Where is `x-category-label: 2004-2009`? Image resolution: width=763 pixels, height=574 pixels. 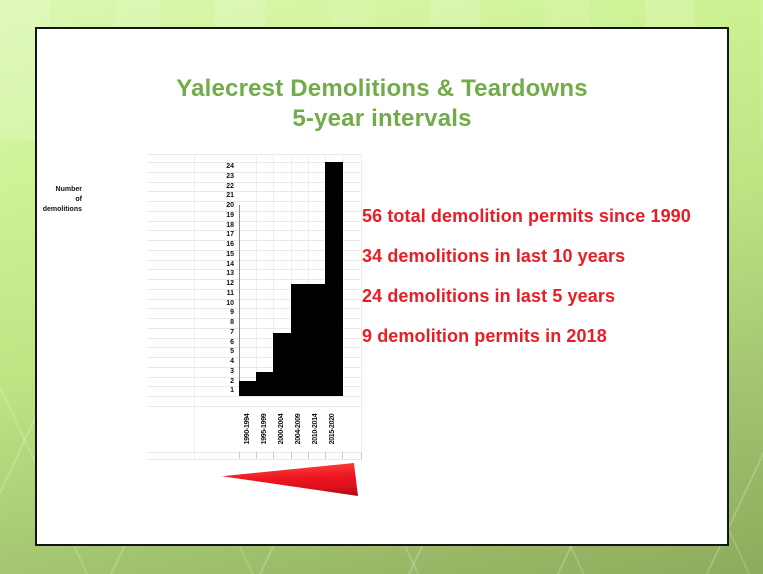
x-category-label: 2004-2009 is located at coordinates (299, 429).